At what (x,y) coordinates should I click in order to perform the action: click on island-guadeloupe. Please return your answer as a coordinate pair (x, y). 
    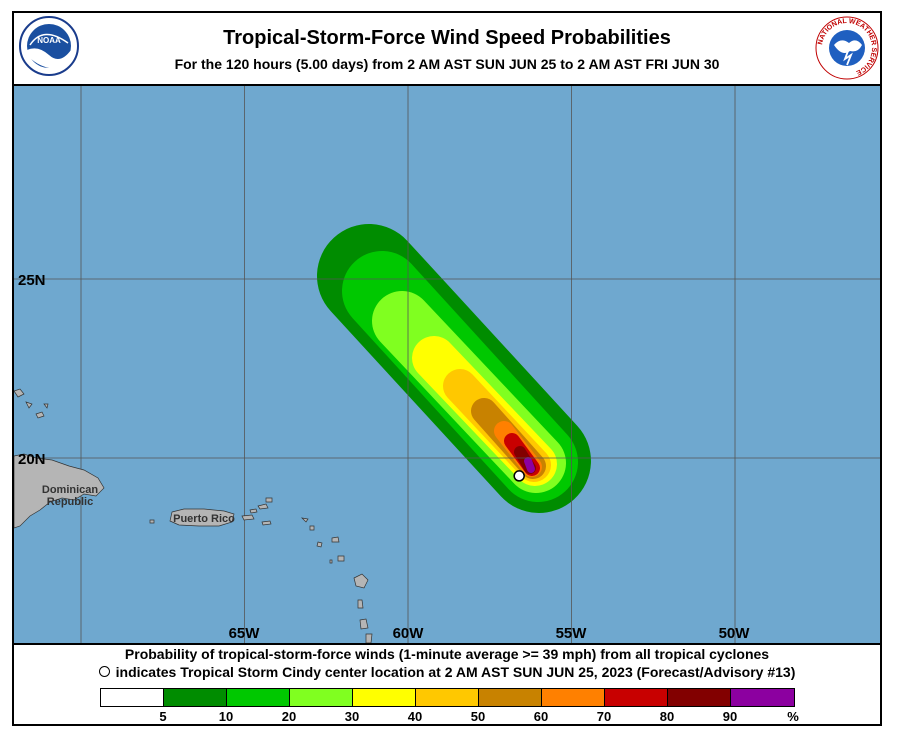
    Looking at the image, I should click on (361, 581).